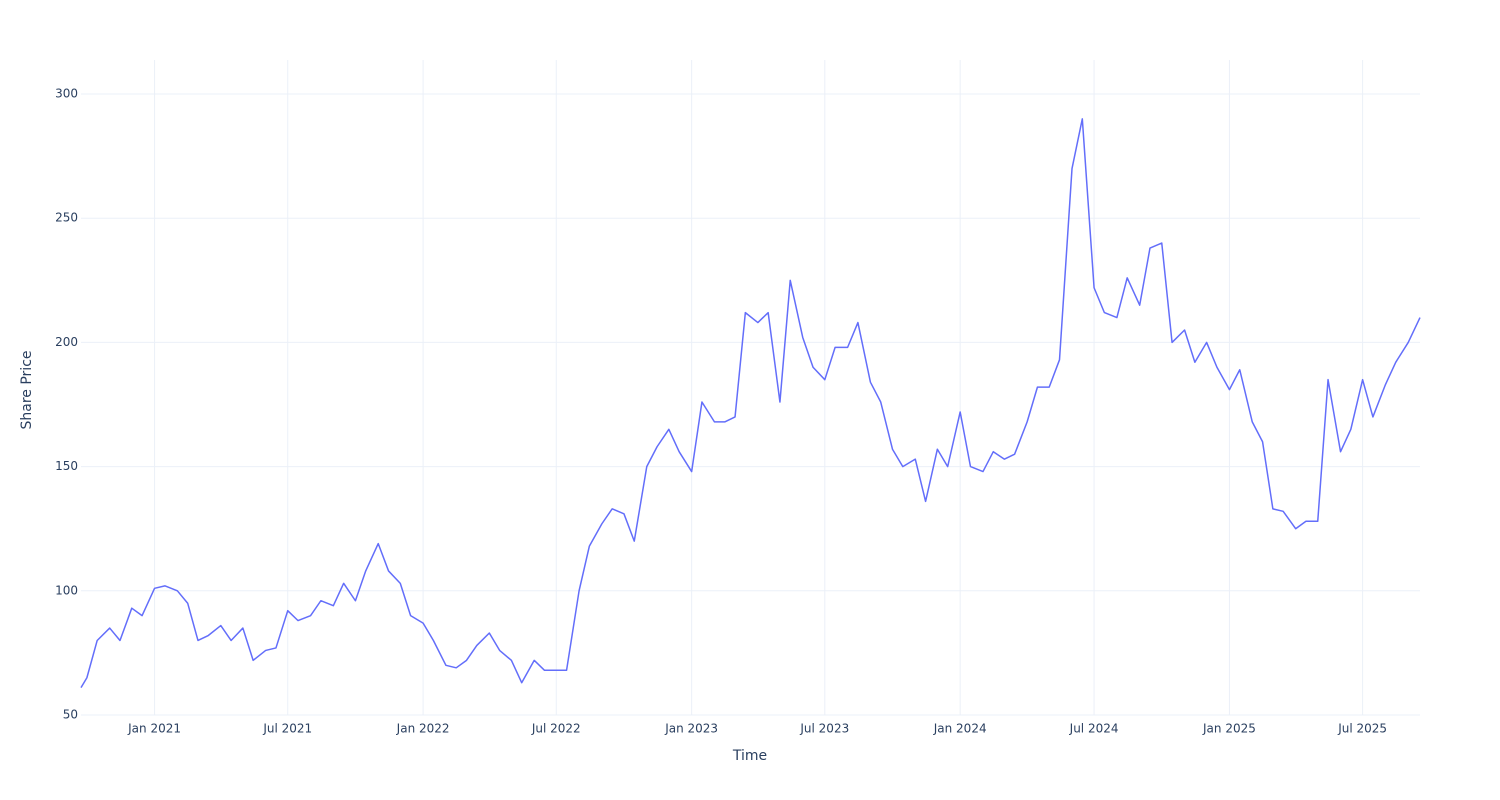 The width and height of the screenshot is (1500, 800). What do you see at coordinates (66, 218) in the screenshot?
I see `y-tick-label: 250` at bounding box center [66, 218].